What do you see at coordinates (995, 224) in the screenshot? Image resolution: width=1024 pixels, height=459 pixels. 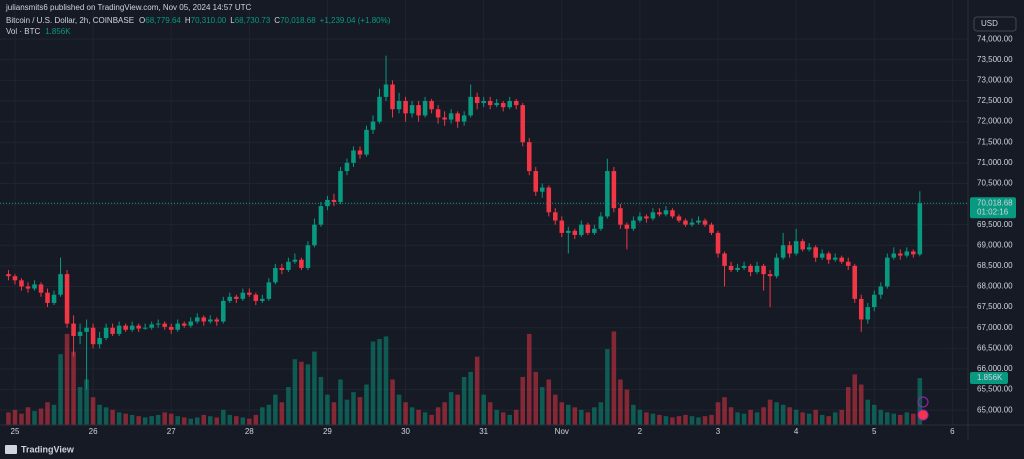 I see `y-tick-label: 69,500.00` at bounding box center [995, 224].